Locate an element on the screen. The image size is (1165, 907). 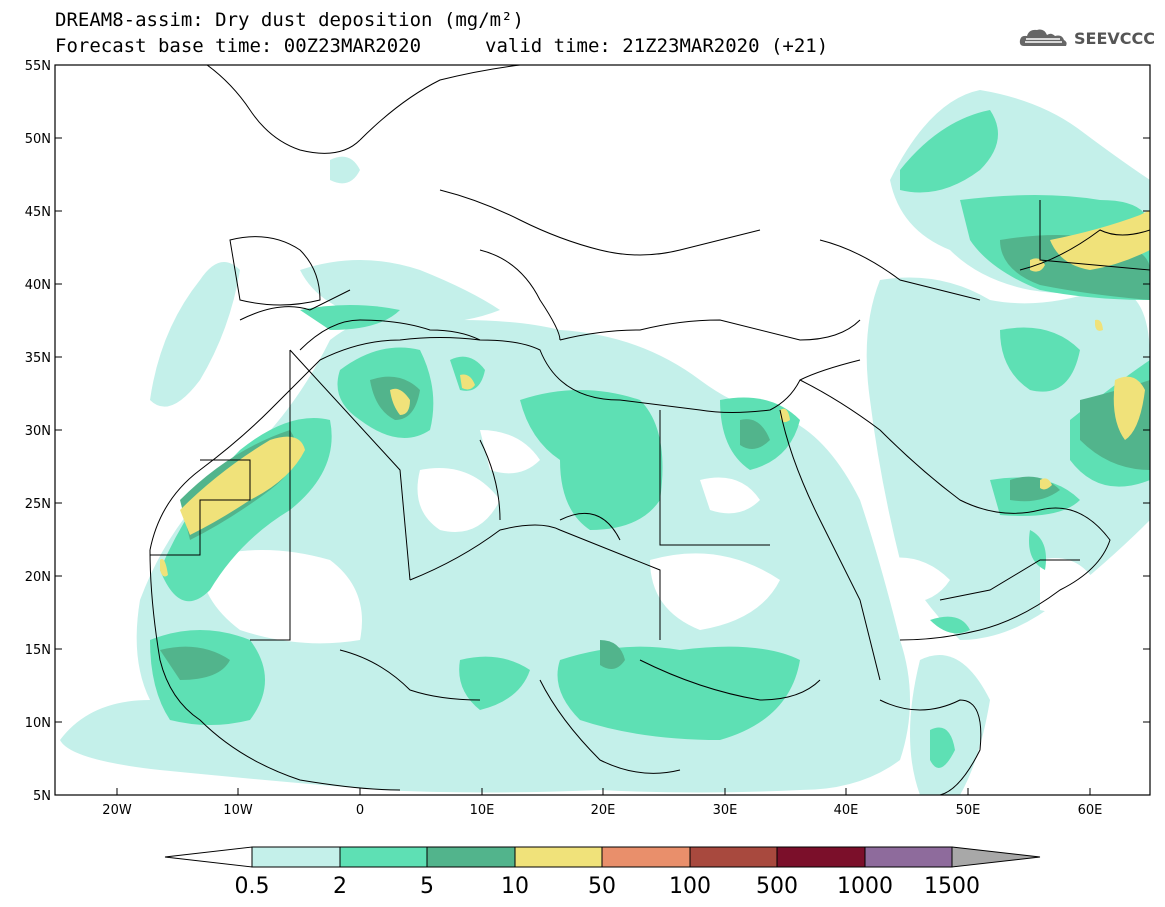
colorbar-upper-arrow is located at coordinates (996, 857).